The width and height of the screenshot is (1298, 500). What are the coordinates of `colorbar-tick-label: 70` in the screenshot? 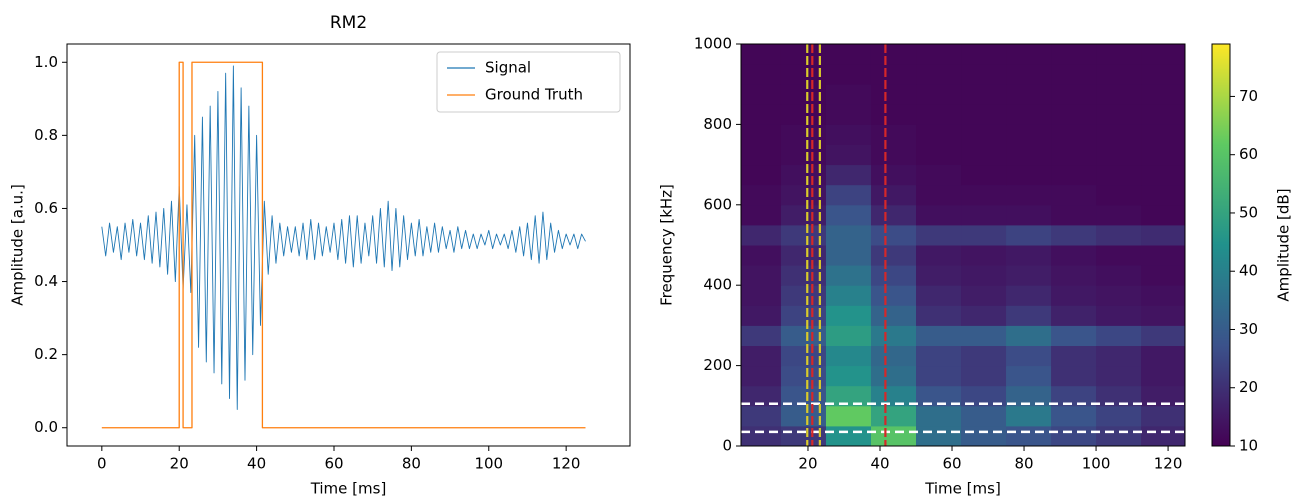 It's located at (1248, 96).